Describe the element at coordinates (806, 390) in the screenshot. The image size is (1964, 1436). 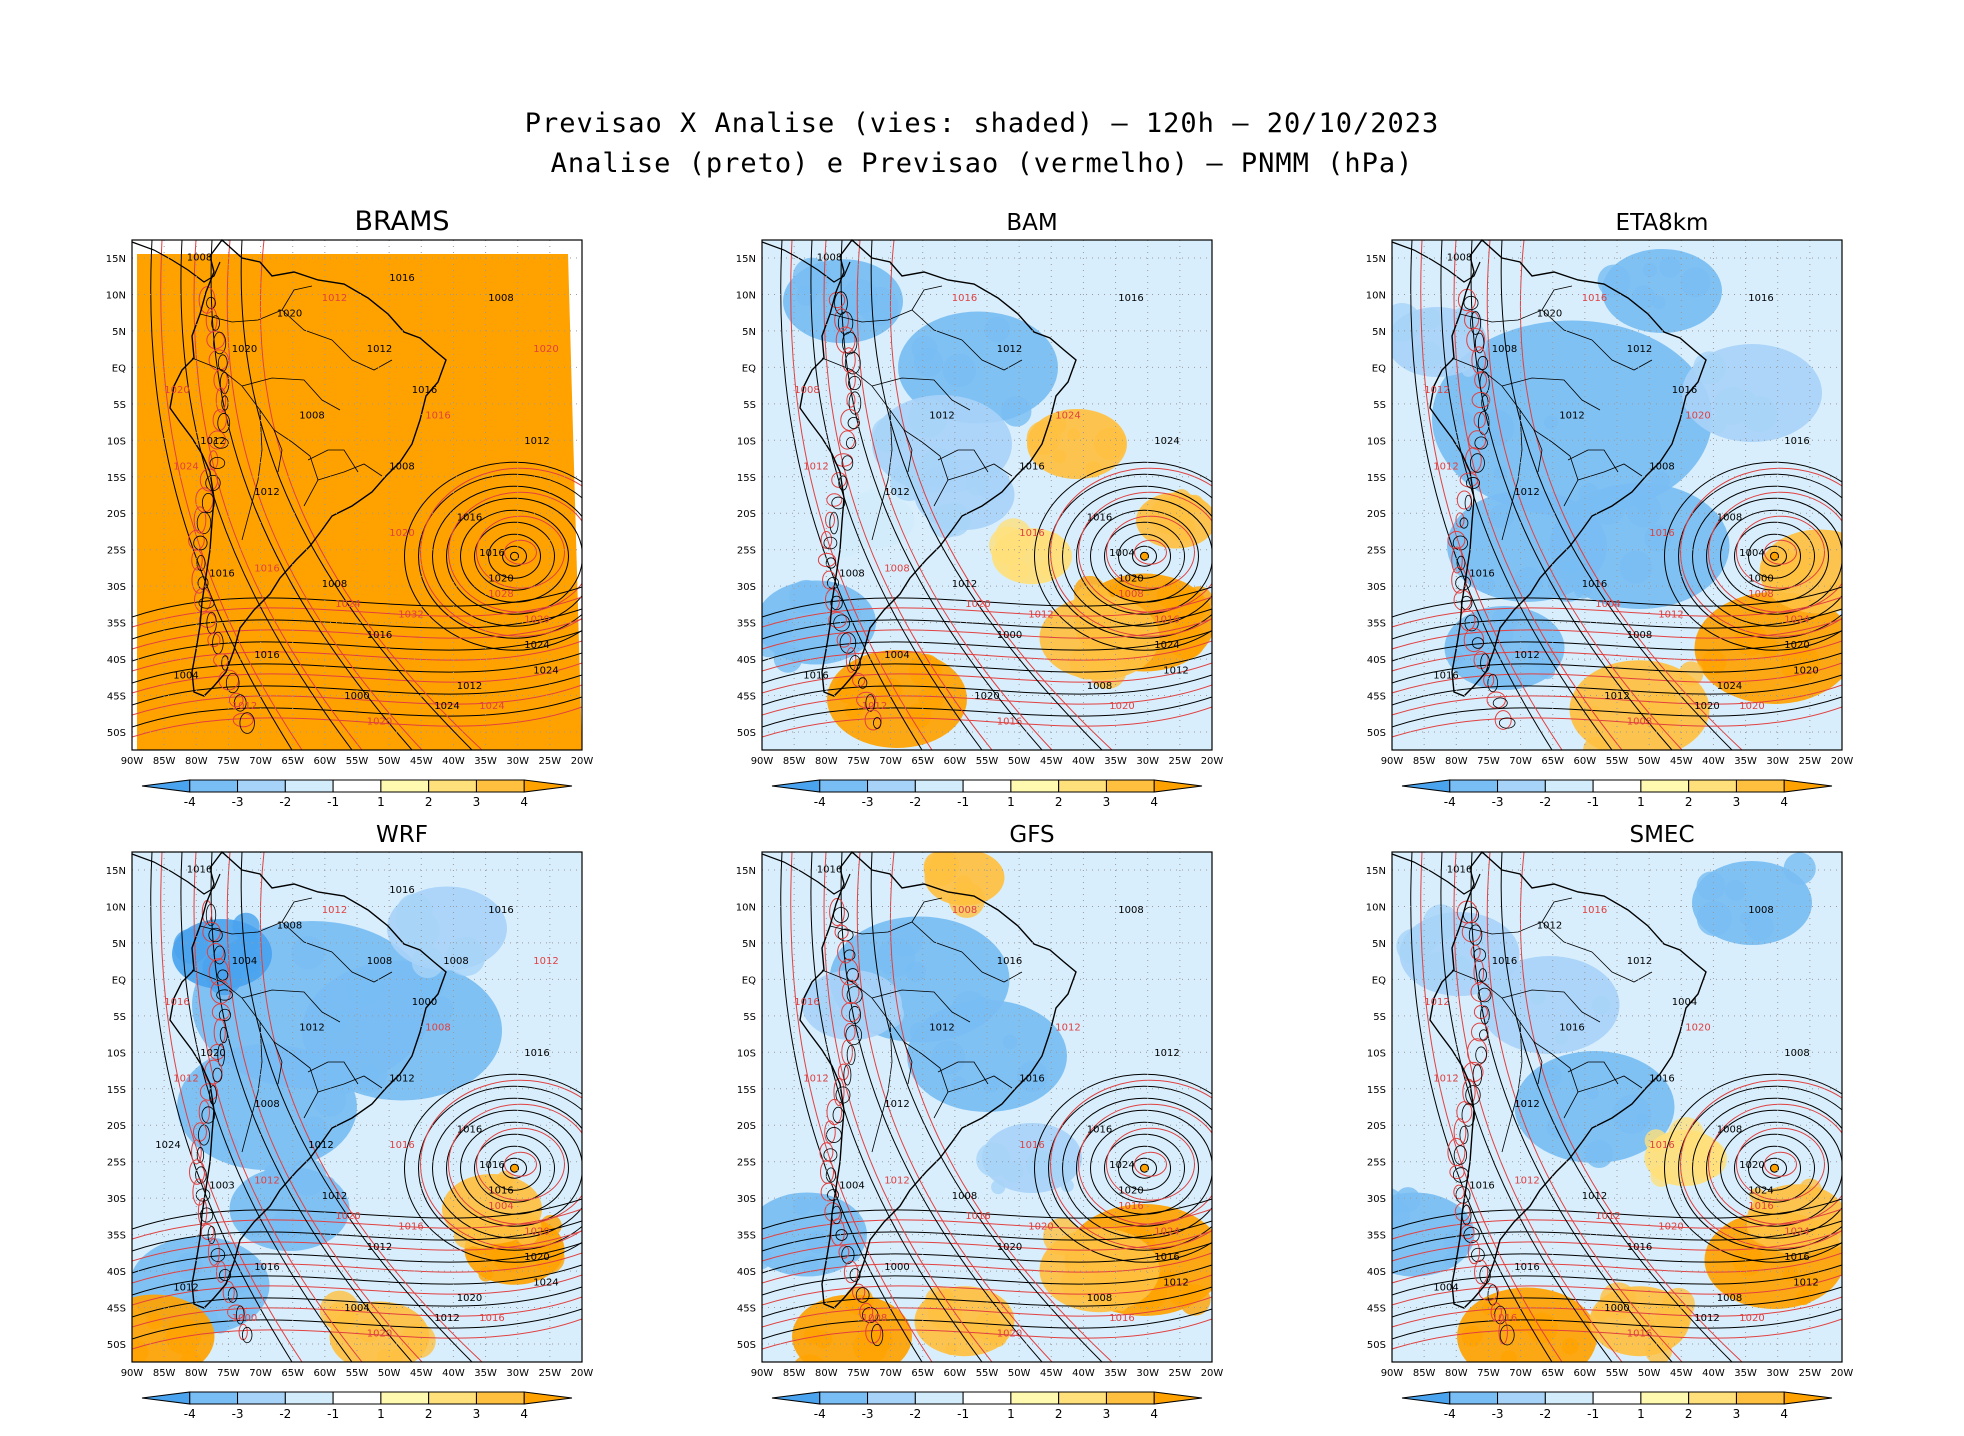
I see `forecast-isobar-label: 1008` at that location.